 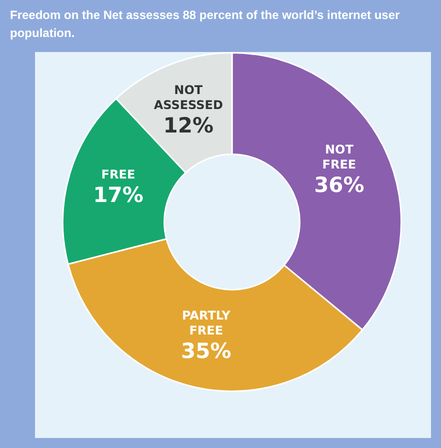 I want to click on data-label: 35%, so click(x=206, y=351).